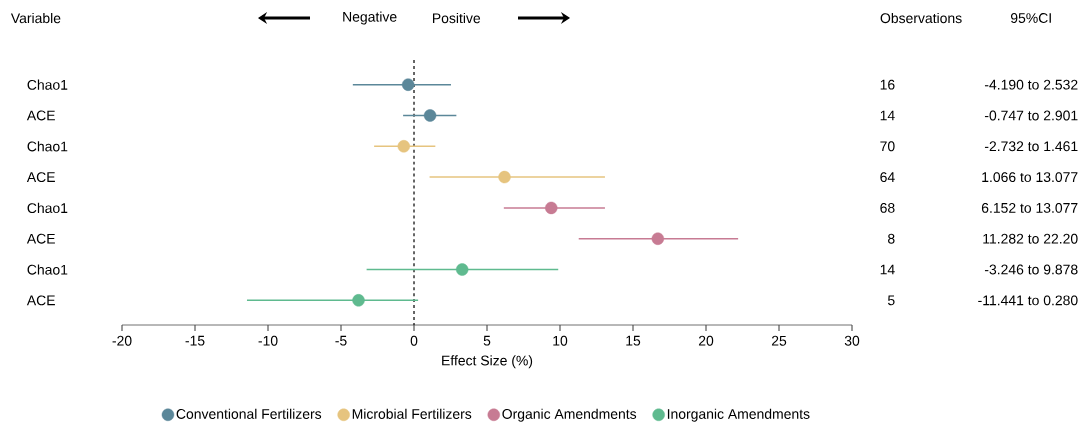 This screenshot has height=426, width=1087. What do you see at coordinates (195, 340) in the screenshot?
I see `x-tick-label: -15` at bounding box center [195, 340].